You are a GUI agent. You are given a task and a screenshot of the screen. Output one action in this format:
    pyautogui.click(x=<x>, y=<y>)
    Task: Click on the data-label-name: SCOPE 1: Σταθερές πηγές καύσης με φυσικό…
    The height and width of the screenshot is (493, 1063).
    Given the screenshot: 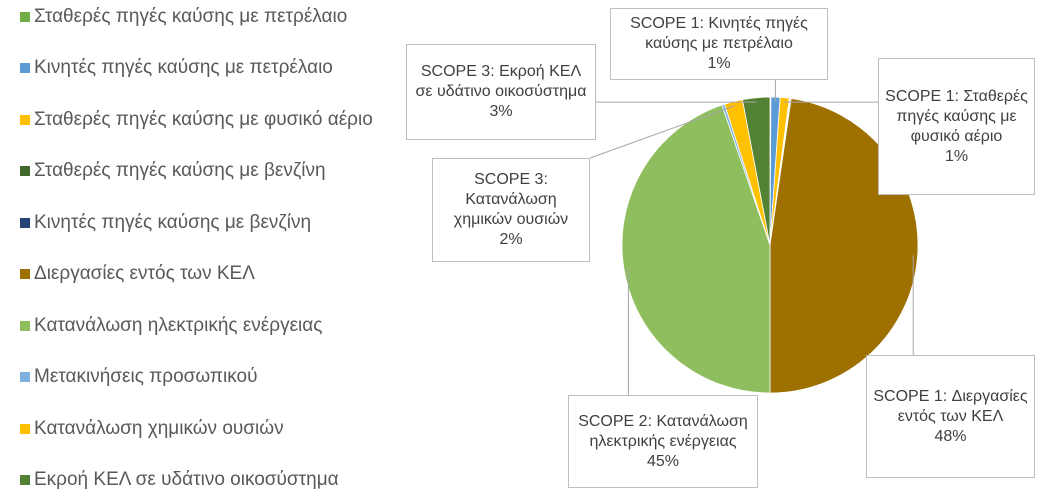 What is the action you would take?
    pyautogui.click(x=956, y=116)
    